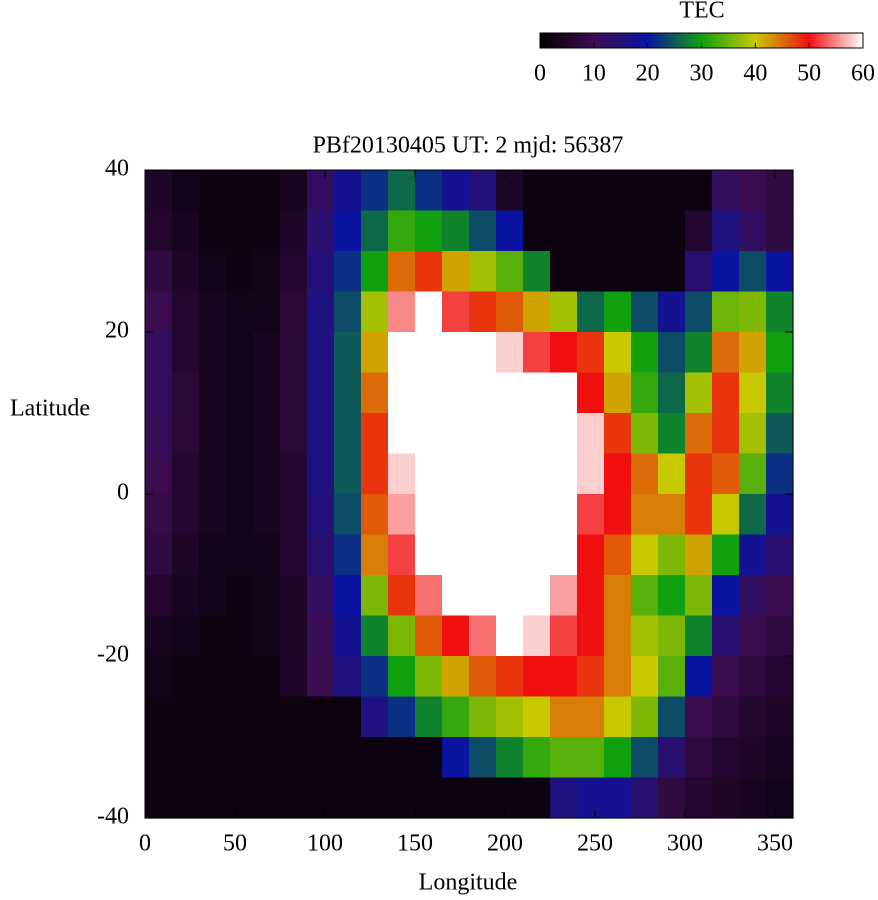  What do you see at coordinates (755, 74) in the screenshot?
I see `colorbar-tick-label: 40` at bounding box center [755, 74].